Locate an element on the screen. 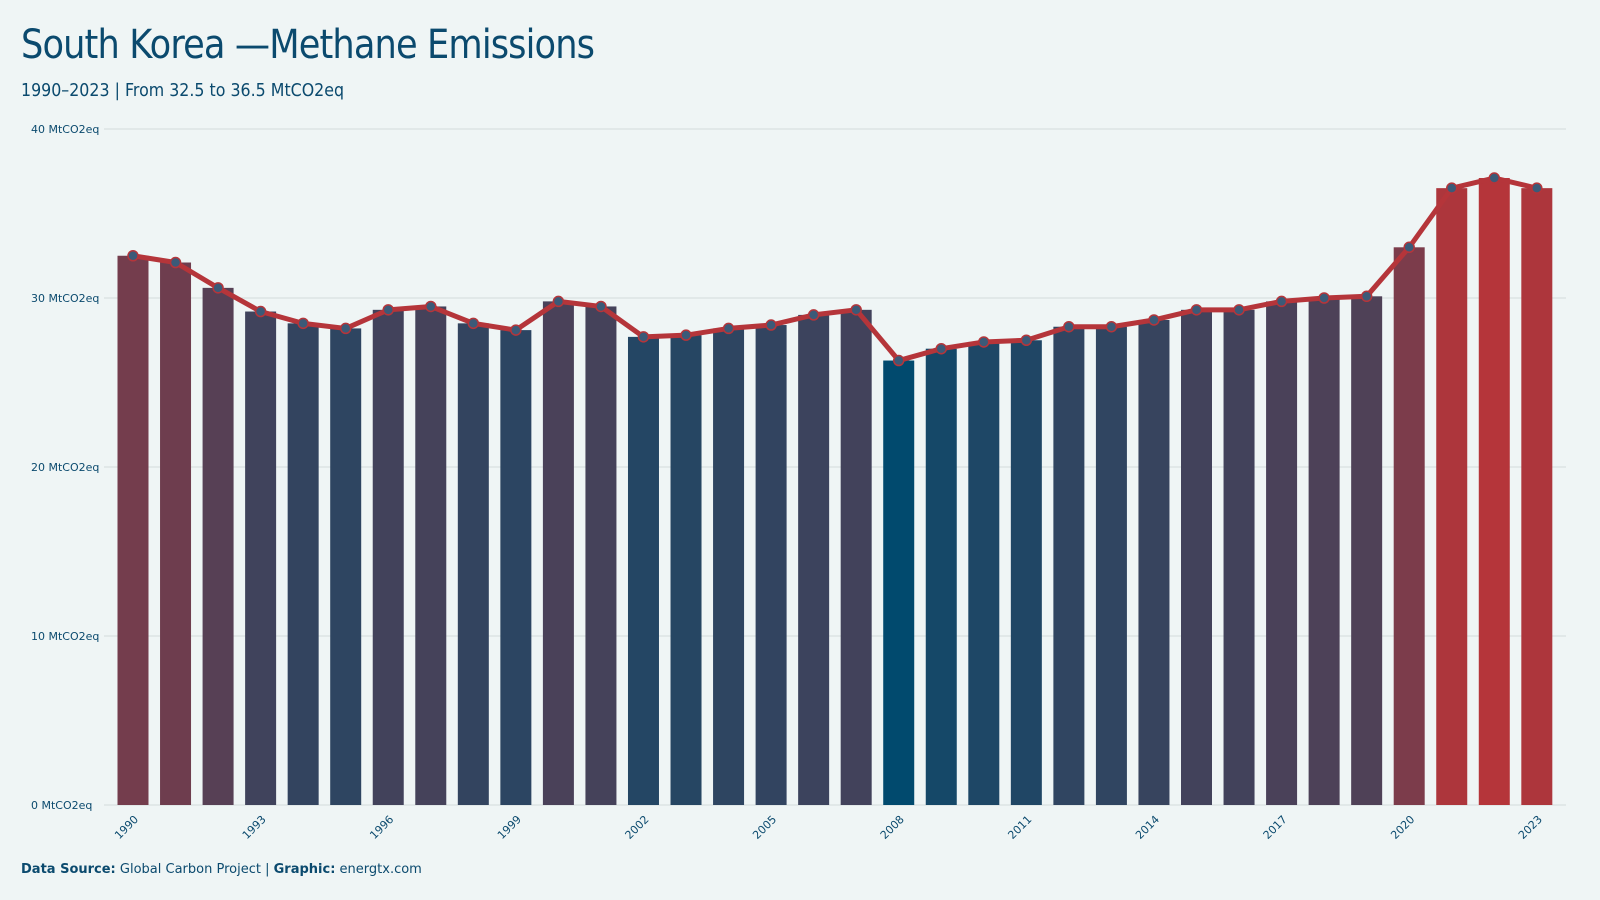  x-tick-label: 1999 is located at coordinates (509, 827).